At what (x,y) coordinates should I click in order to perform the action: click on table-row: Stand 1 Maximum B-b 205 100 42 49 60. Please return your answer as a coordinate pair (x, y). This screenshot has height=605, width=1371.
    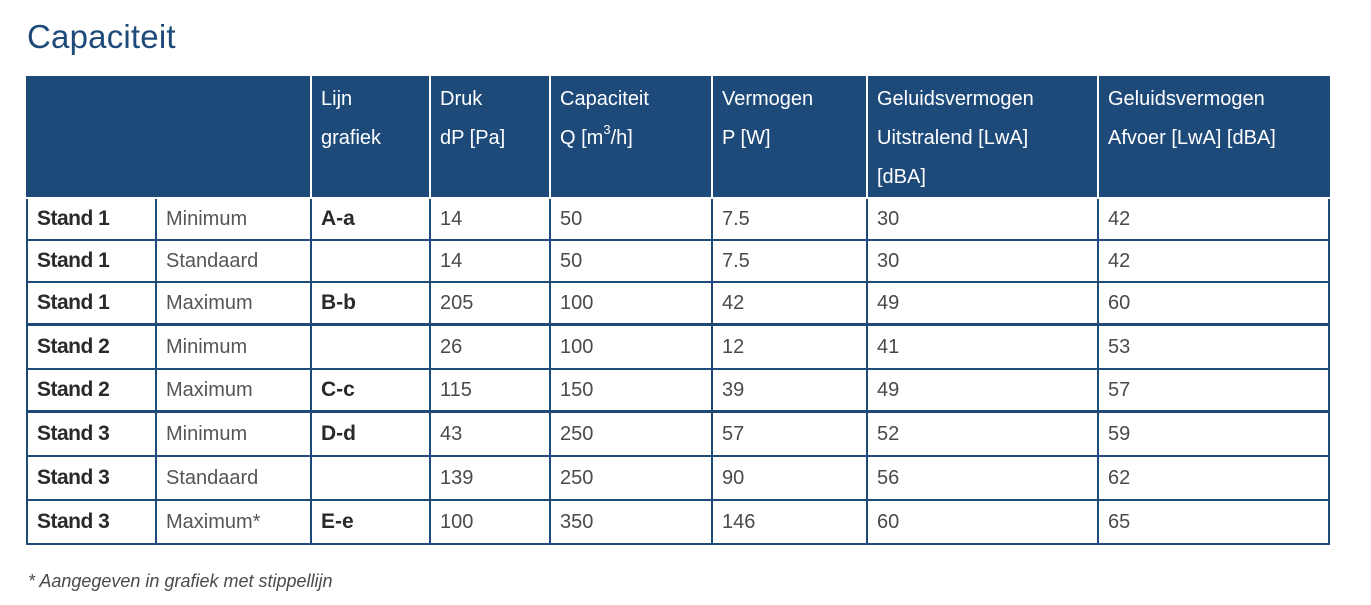
    Looking at the image, I should click on (678, 303).